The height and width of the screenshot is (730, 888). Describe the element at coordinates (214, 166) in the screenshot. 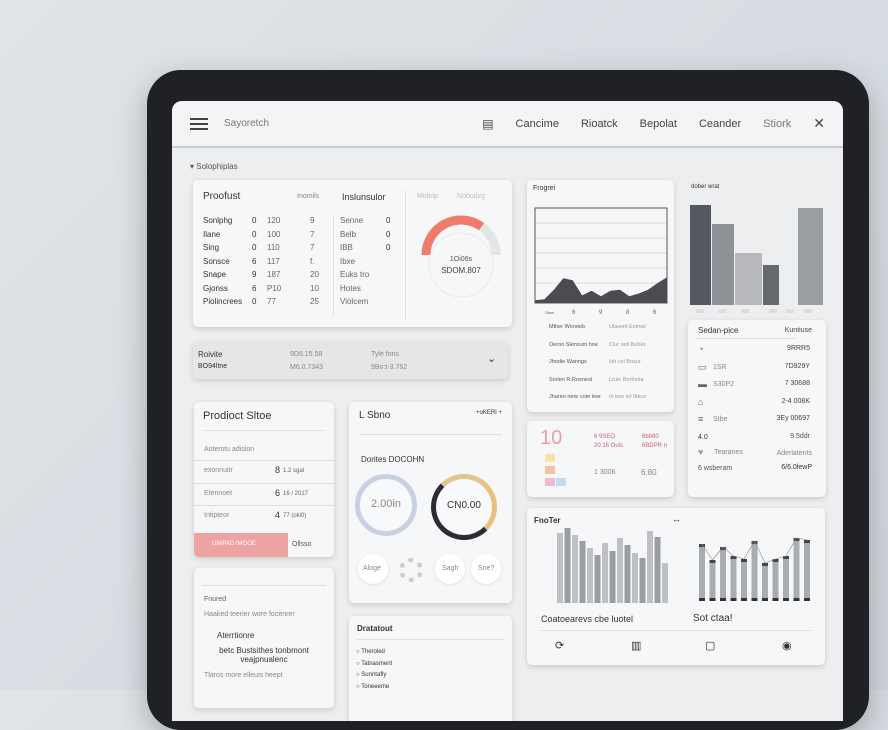

I see `section-label: ▾ Solophiplas` at that location.